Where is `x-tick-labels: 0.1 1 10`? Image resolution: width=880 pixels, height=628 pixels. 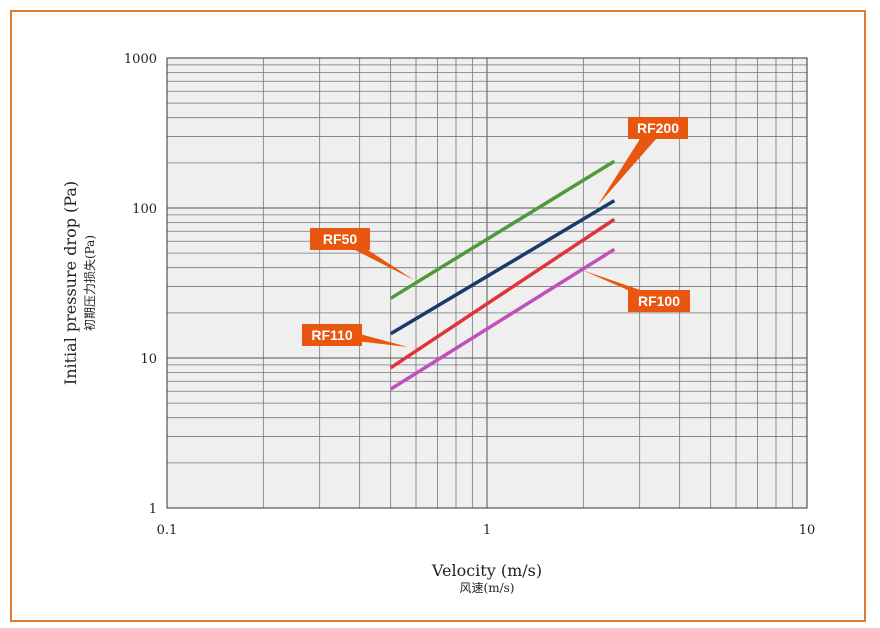 x-tick-labels: 0.1 1 10 is located at coordinates (486, 530).